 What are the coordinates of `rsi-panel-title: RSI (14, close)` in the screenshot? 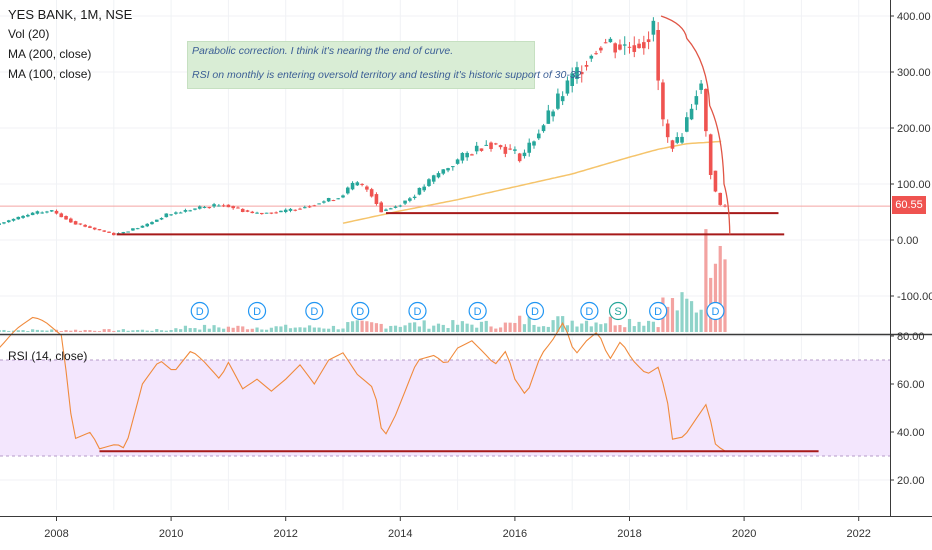 It's located at (48, 356).